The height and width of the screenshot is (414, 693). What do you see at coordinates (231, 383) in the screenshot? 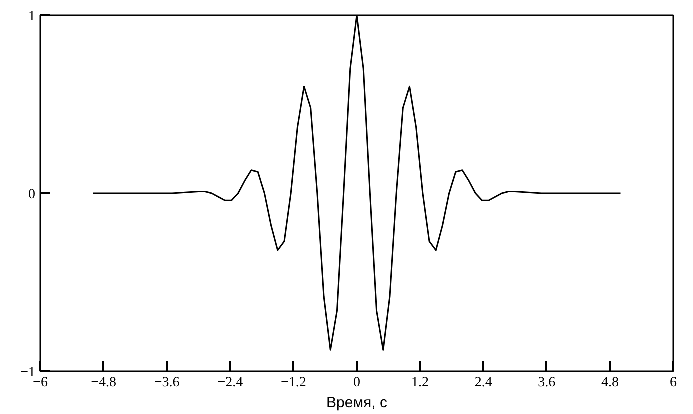
I see `x-tick-label: −2.4` at bounding box center [231, 383].